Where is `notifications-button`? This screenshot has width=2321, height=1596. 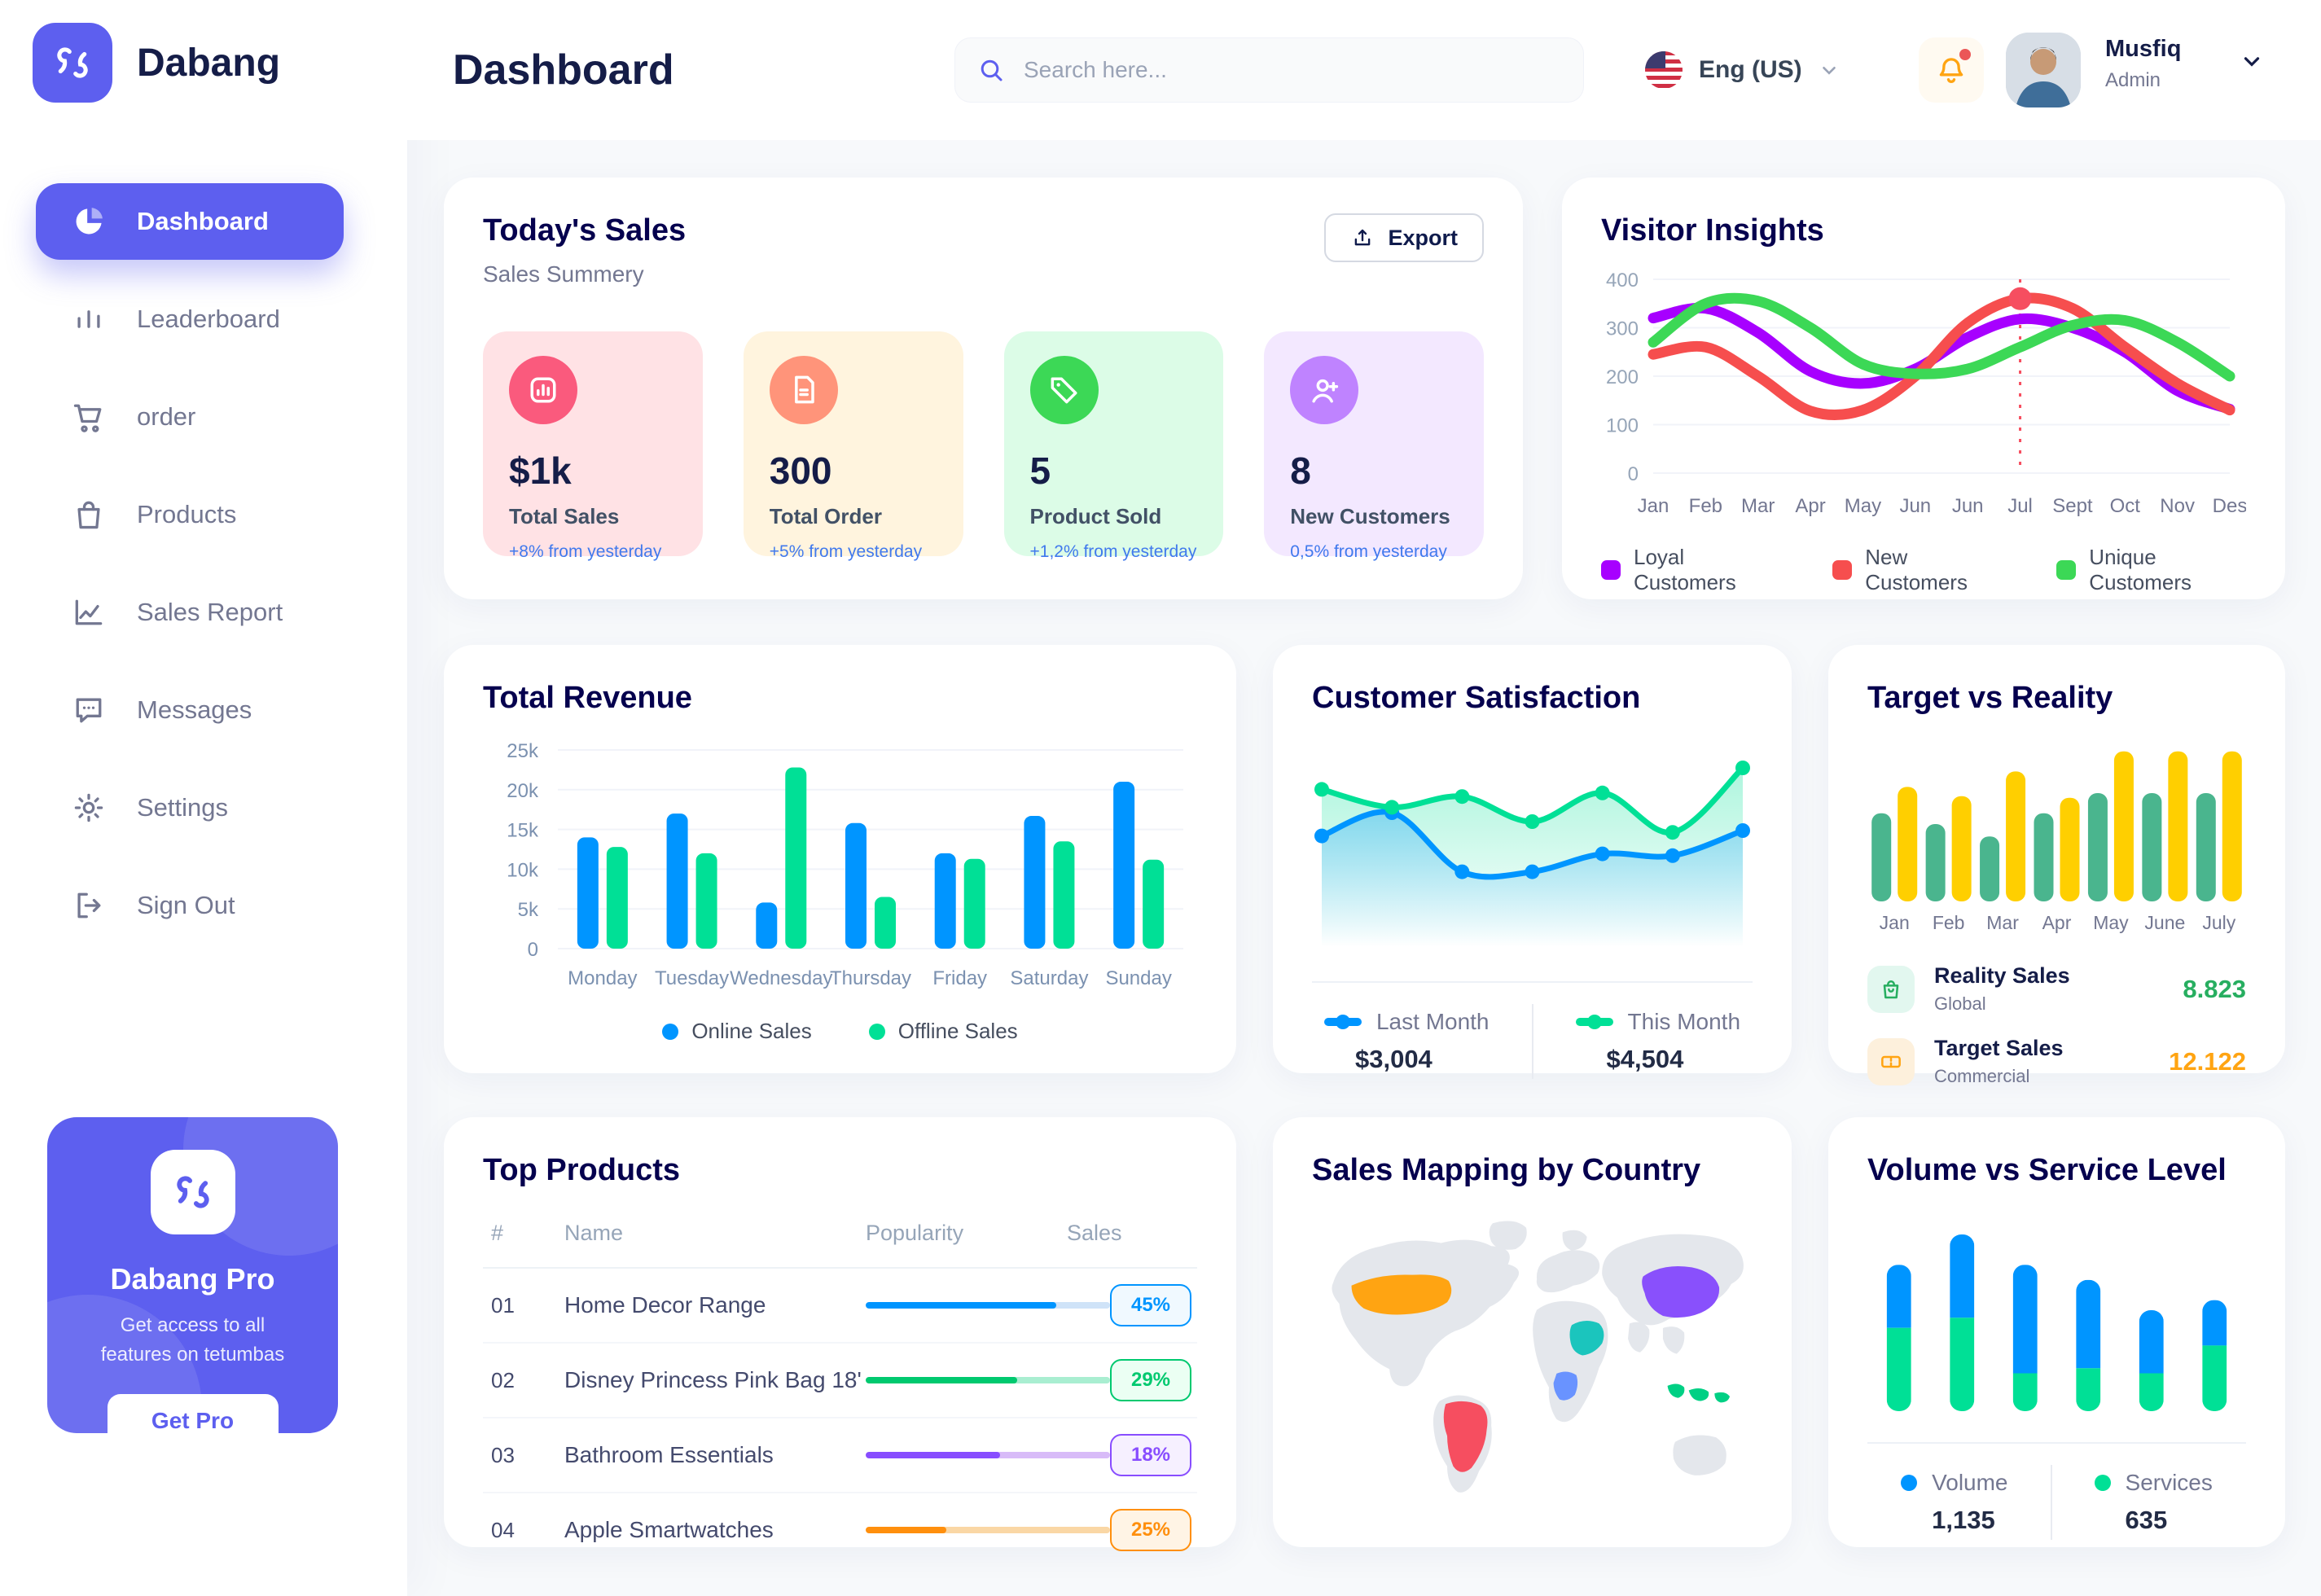
notifications-button is located at coordinates (1951, 70).